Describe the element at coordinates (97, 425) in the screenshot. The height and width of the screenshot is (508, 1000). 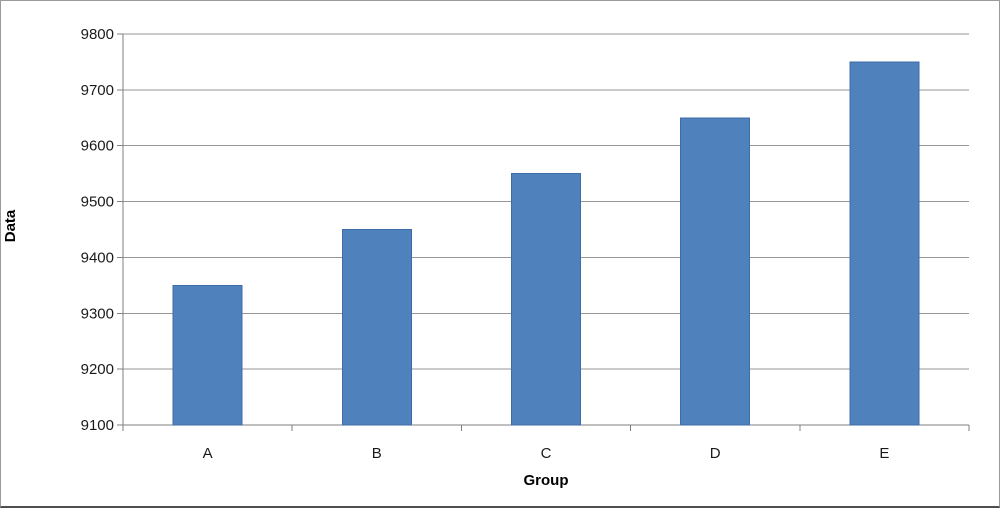
I see `y-tick-label: 9100` at that location.